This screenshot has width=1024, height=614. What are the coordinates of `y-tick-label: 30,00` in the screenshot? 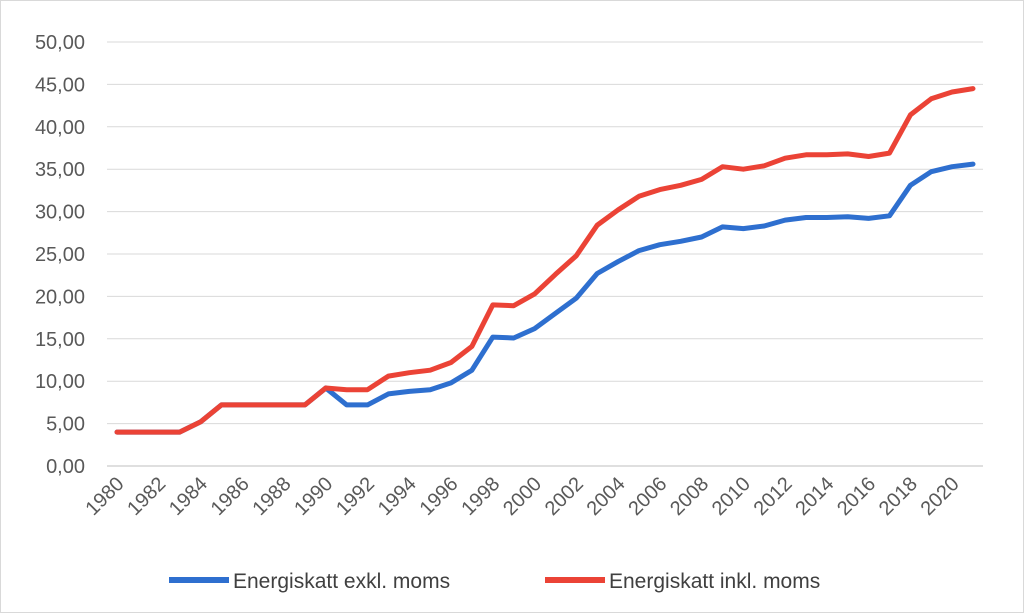 It's located at (60, 213).